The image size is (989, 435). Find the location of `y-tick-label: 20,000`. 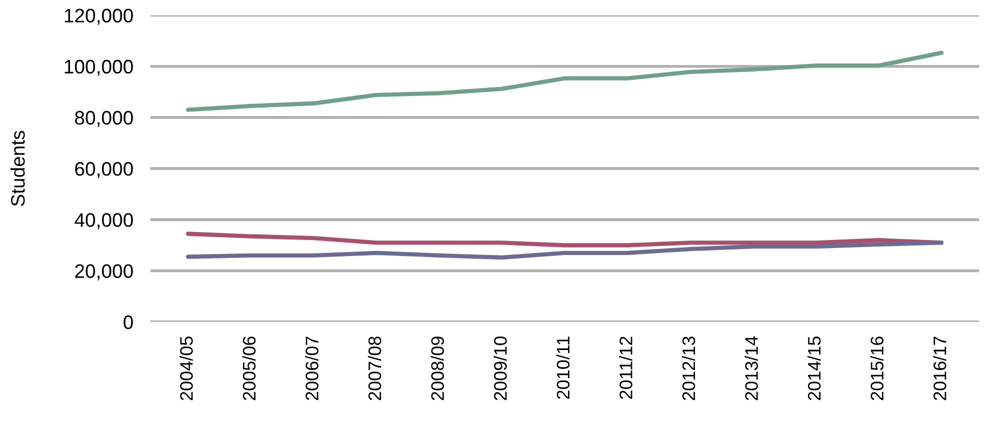

y-tick-label: 20,000 is located at coordinates (104, 272).